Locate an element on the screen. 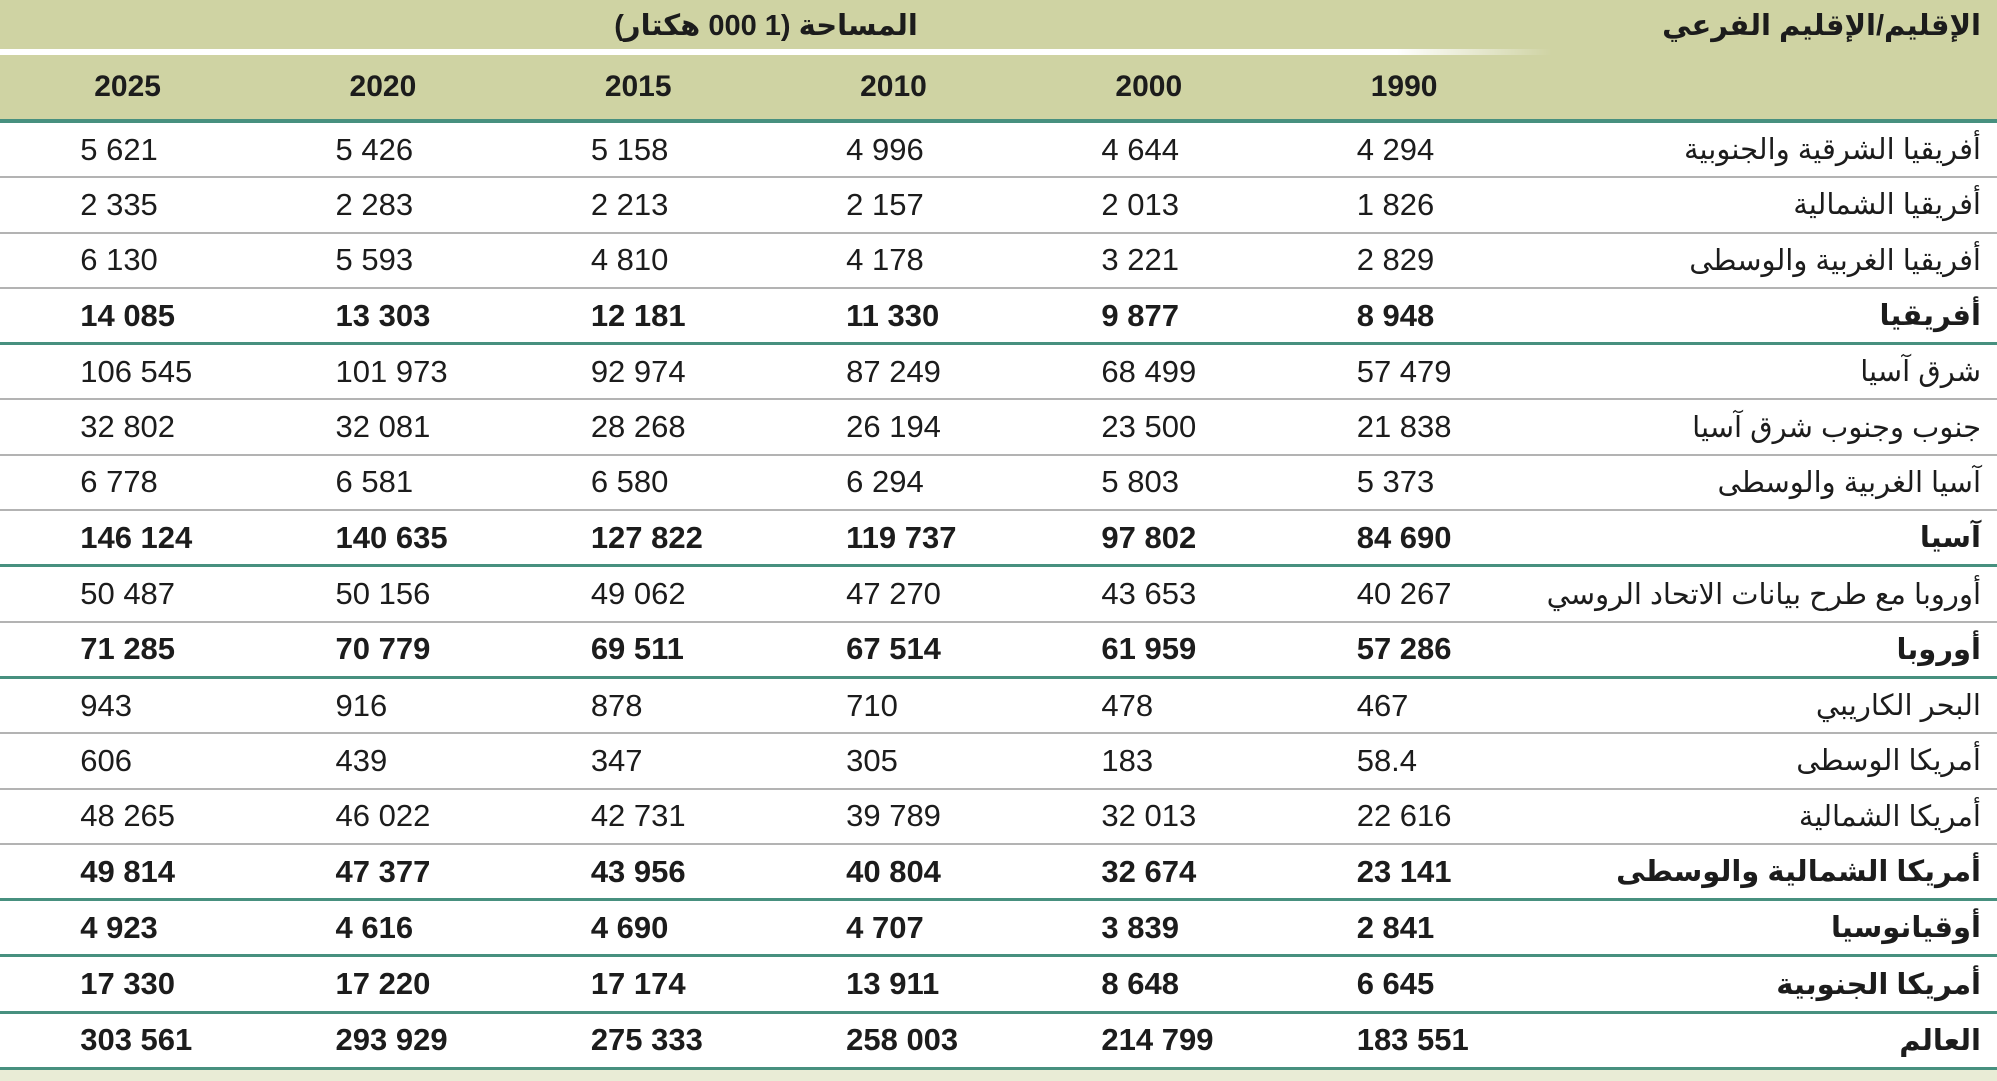  value-cell: 71 285 is located at coordinates (128, 649).